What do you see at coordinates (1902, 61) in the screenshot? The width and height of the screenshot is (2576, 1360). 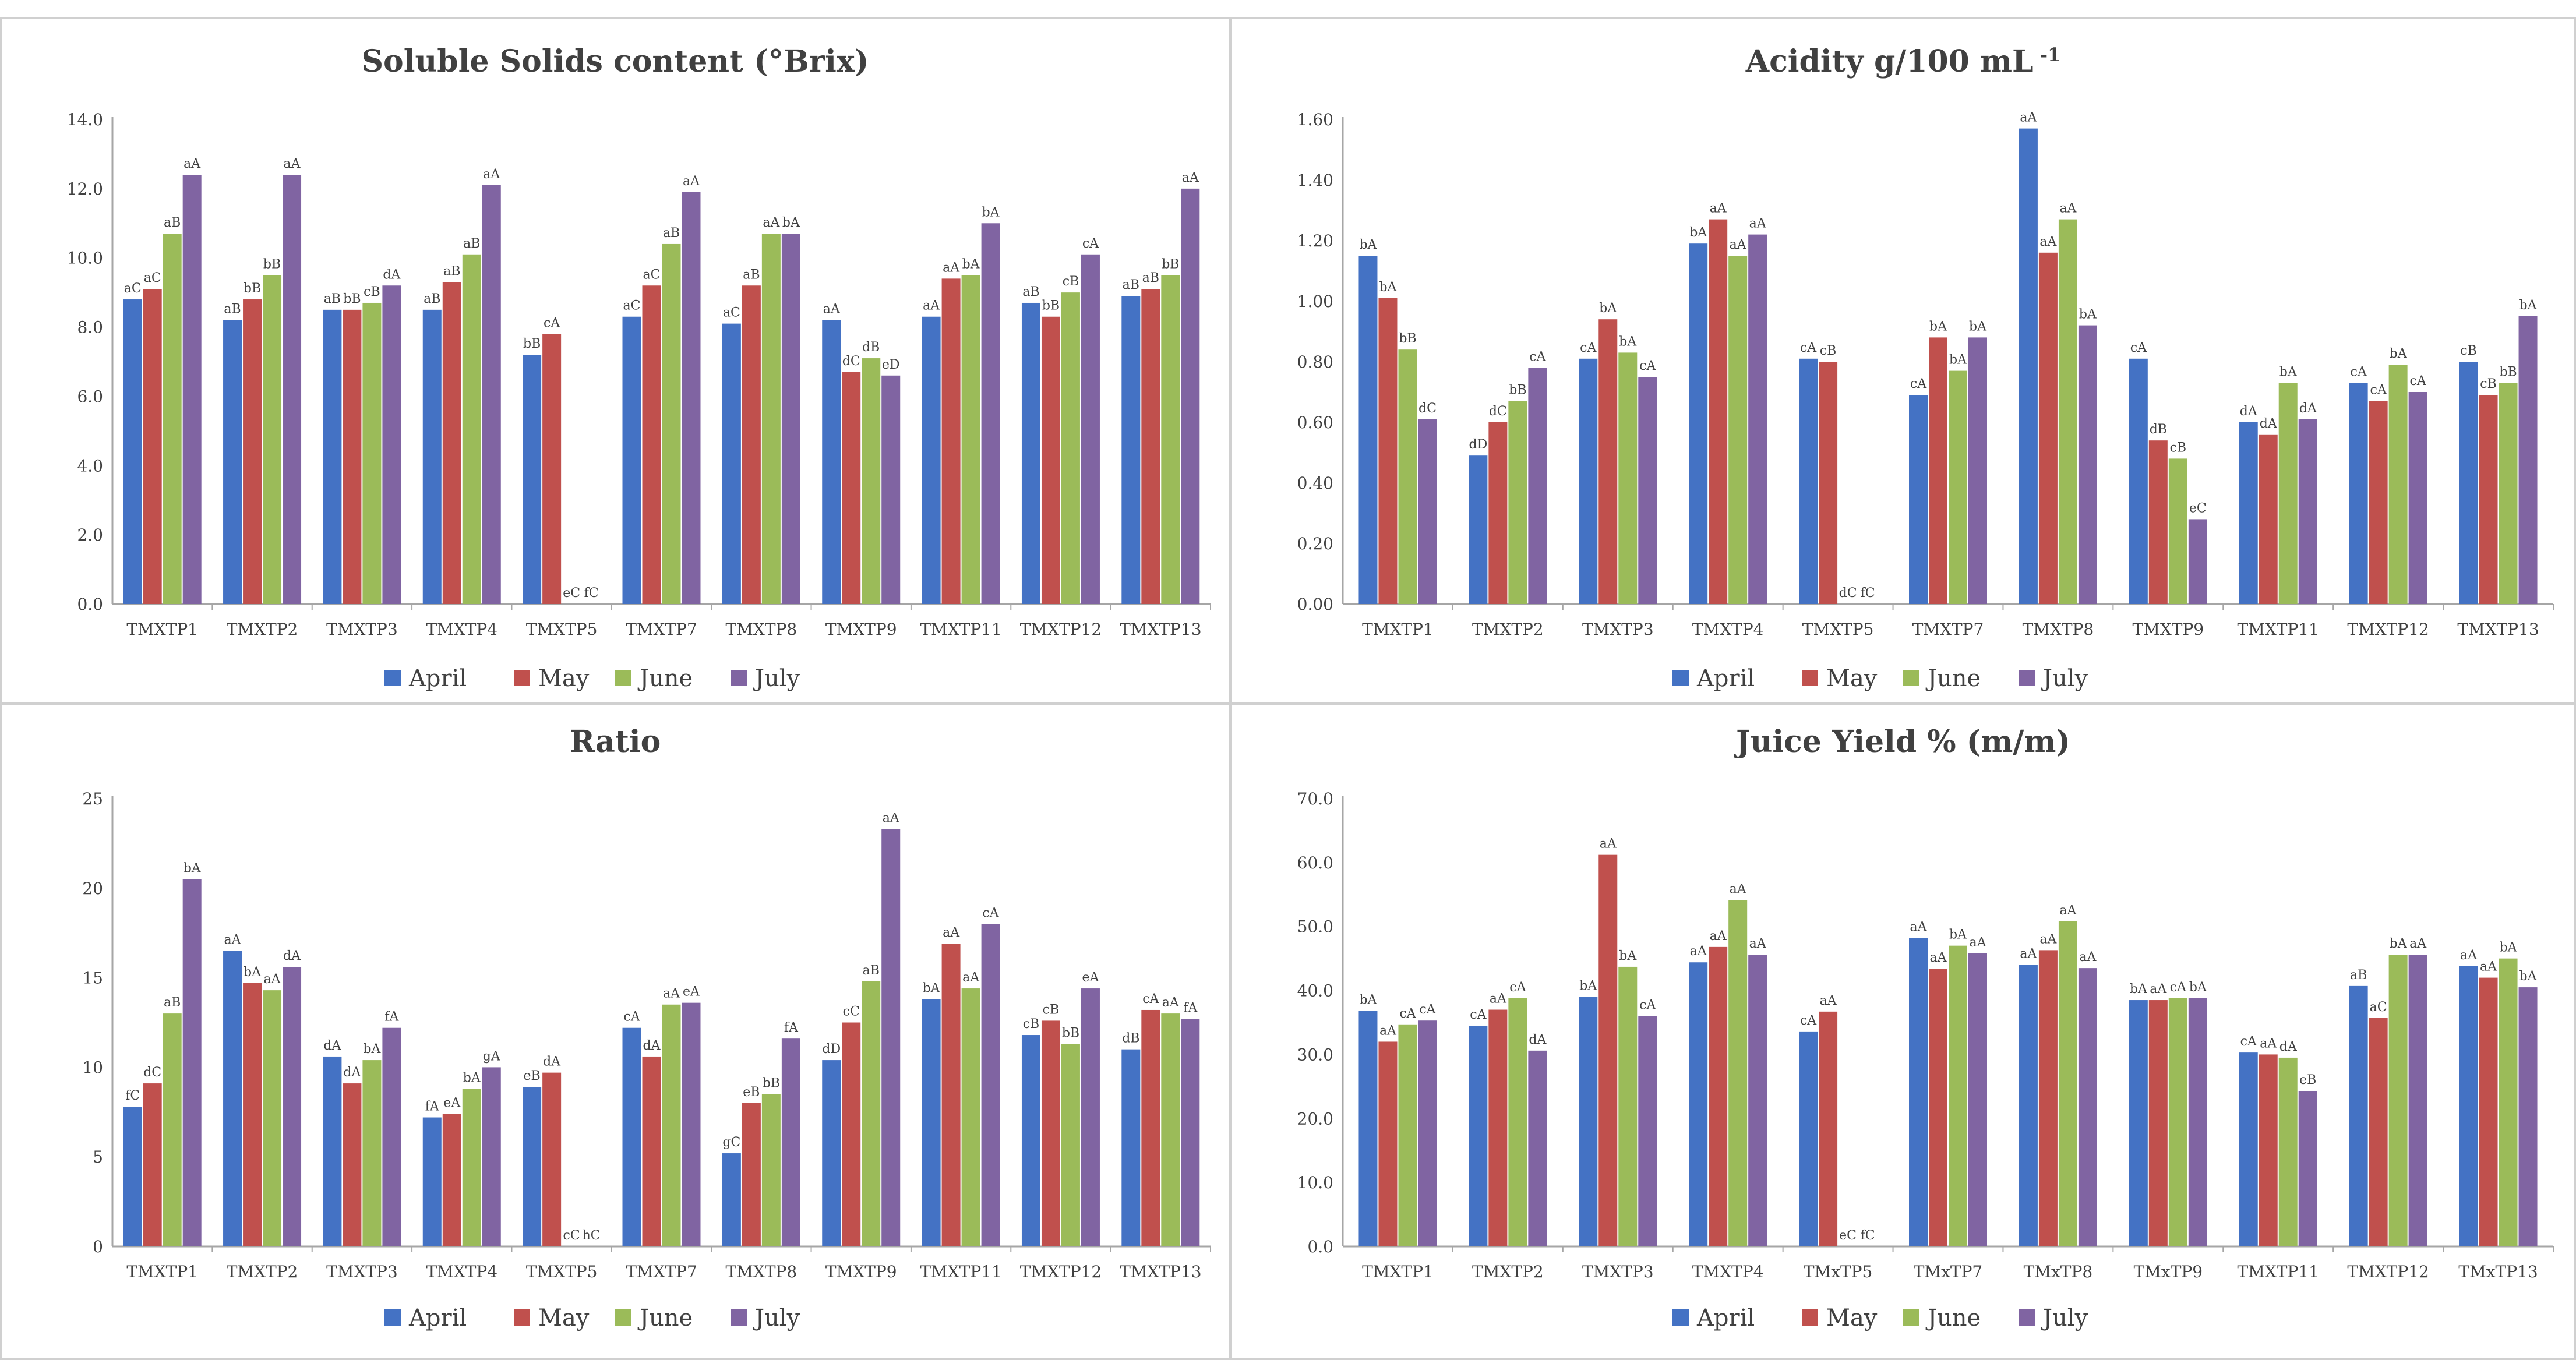 I see `chart-title: Acidity g/100 mL -1` at bounding box center [1902, 61].